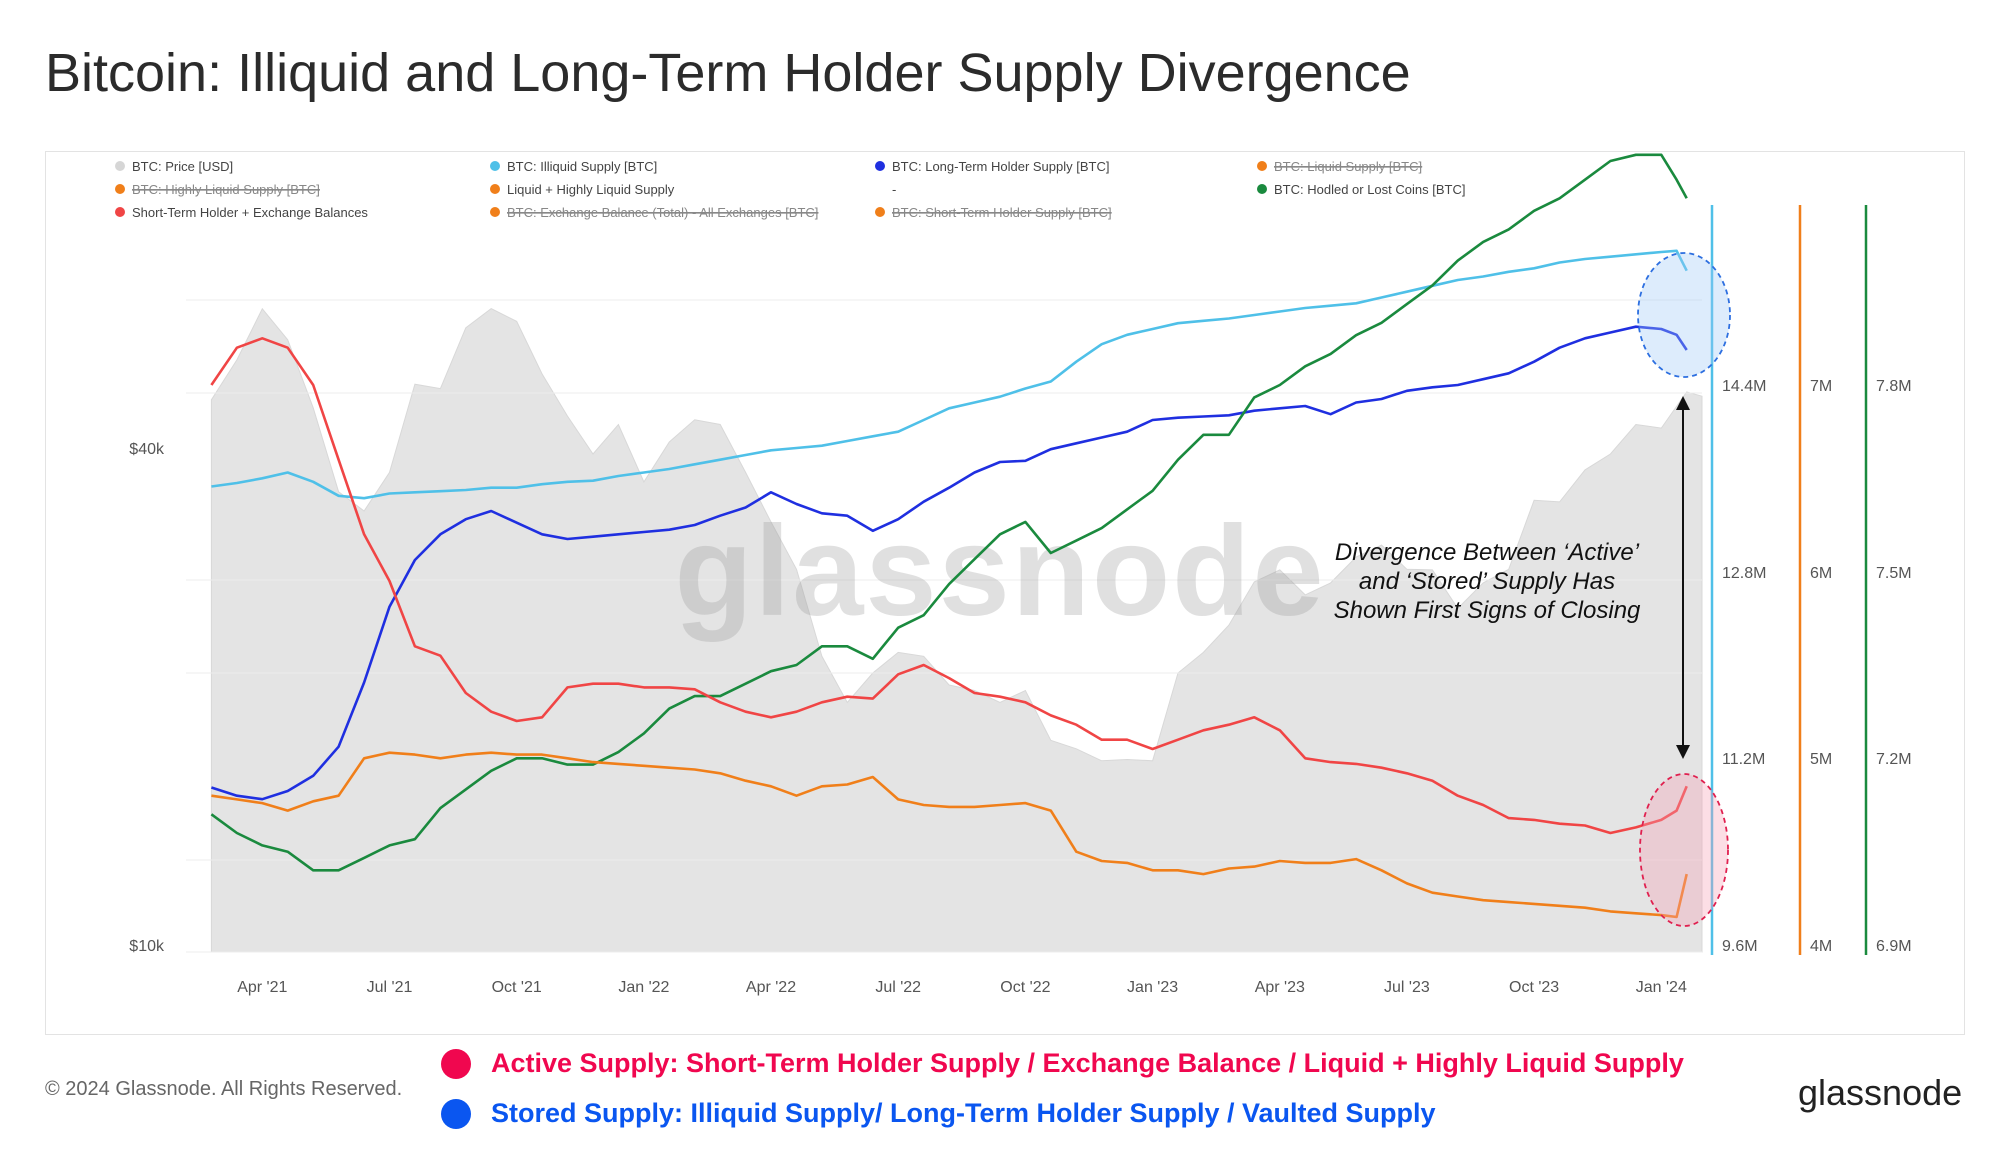  What do you see at coordinates (182, 166) in the screenshot?
I see `legend-label: BTC: Price [USD]` at bounding box center [182, 166].